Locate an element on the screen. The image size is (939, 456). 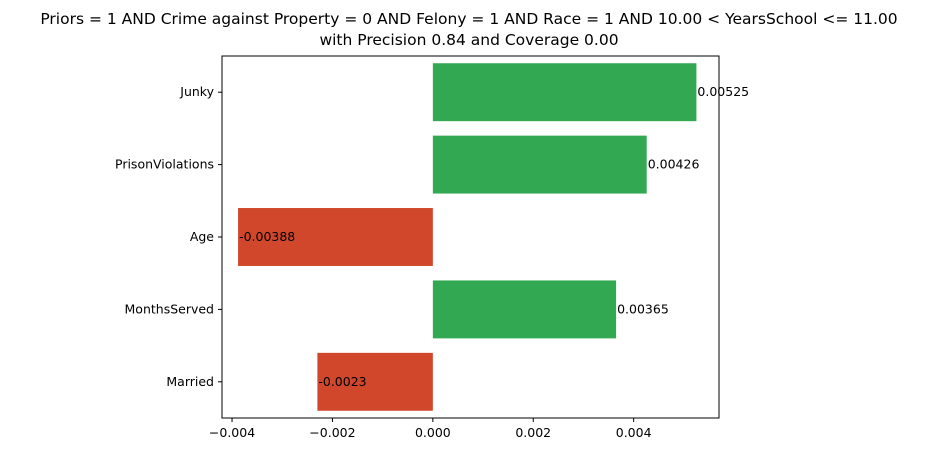
bar-monthsserved is located at coordinates (524, 309).